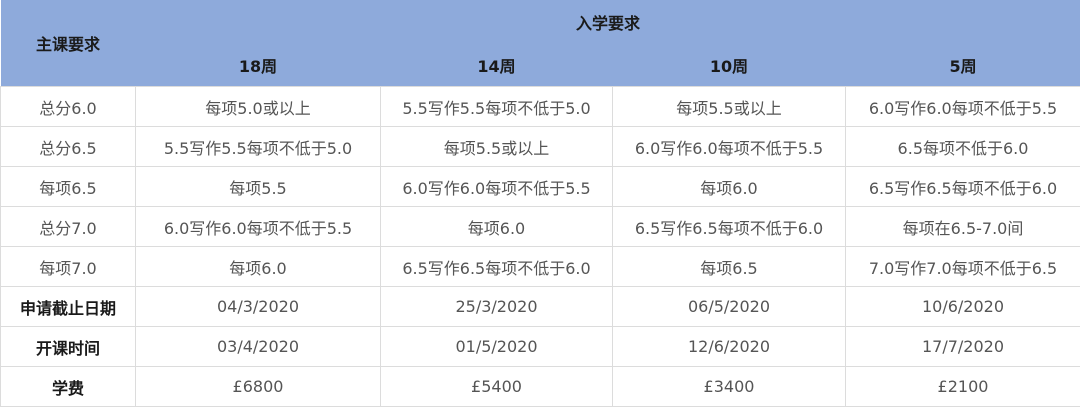 Image resolution: width=1080 pixels, height=407 pixels. I want to click on row-label: 总分6.0, so click(68, 107).